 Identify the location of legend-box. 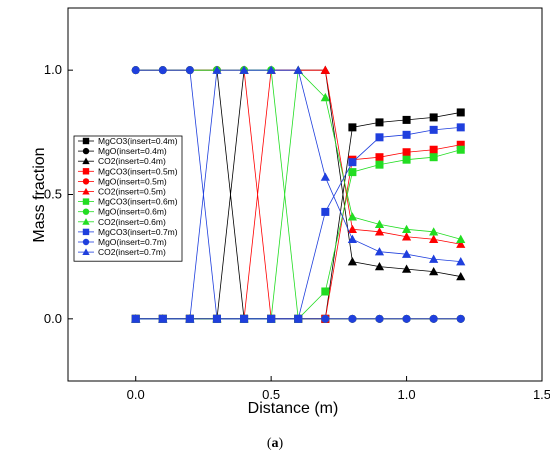
(128, 198).